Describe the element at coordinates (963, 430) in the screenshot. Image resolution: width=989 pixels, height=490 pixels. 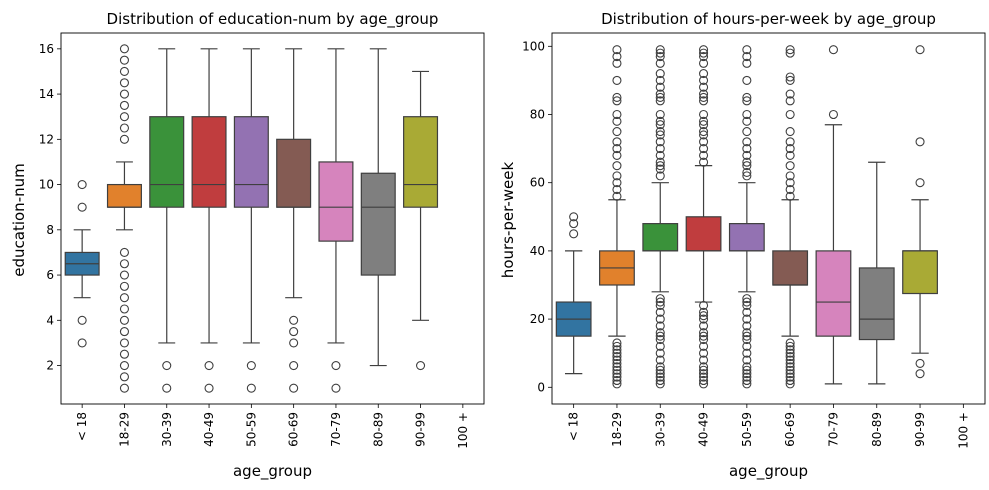
I see `x-tick-label: 100 +` at that location.